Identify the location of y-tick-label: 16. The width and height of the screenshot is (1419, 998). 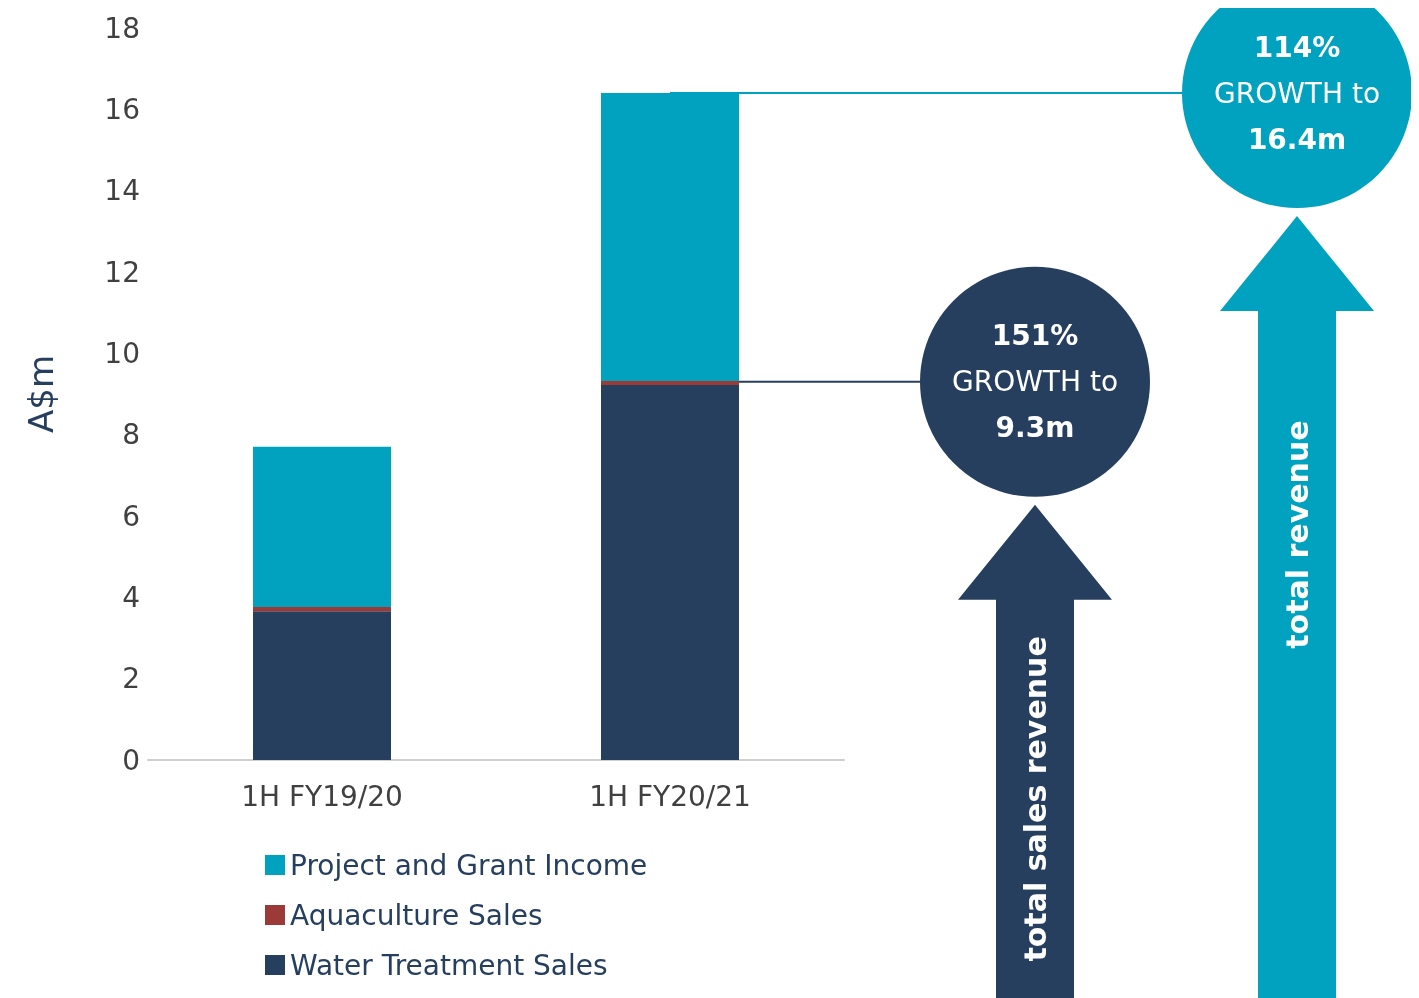
(122, 109).